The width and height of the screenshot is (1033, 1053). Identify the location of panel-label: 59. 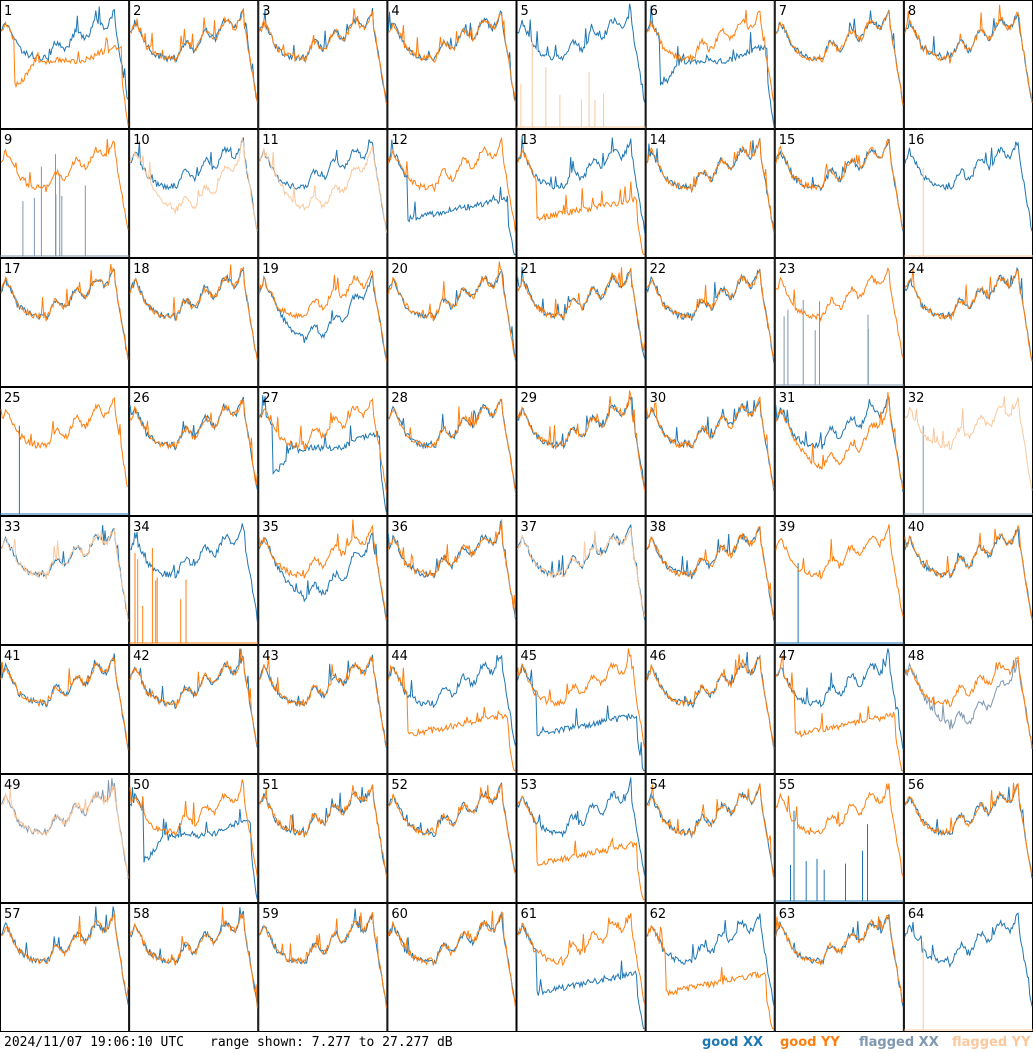
(270, 914).